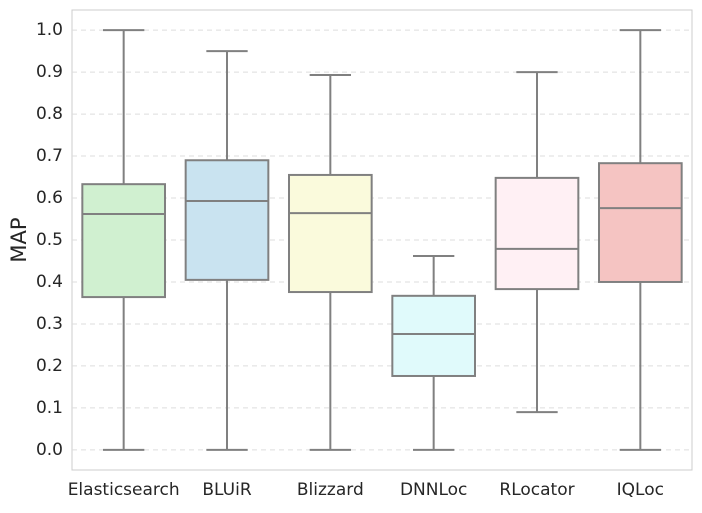 This screenshot has width=702, height=513. What do you see at coordinates (49, 114) in the screenshot?
I see `y-tick-label: 0.8` at bounding box center [49, 114].